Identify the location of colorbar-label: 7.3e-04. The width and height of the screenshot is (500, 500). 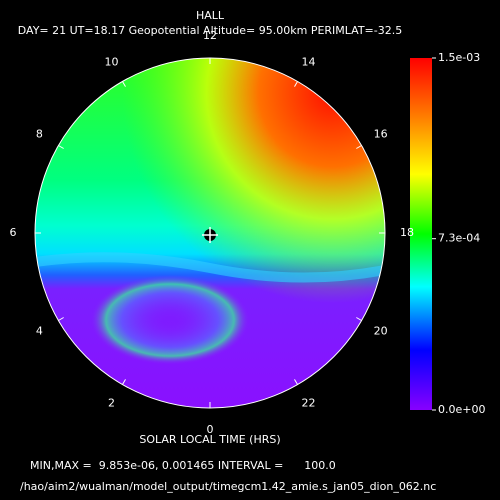
(459, 238).